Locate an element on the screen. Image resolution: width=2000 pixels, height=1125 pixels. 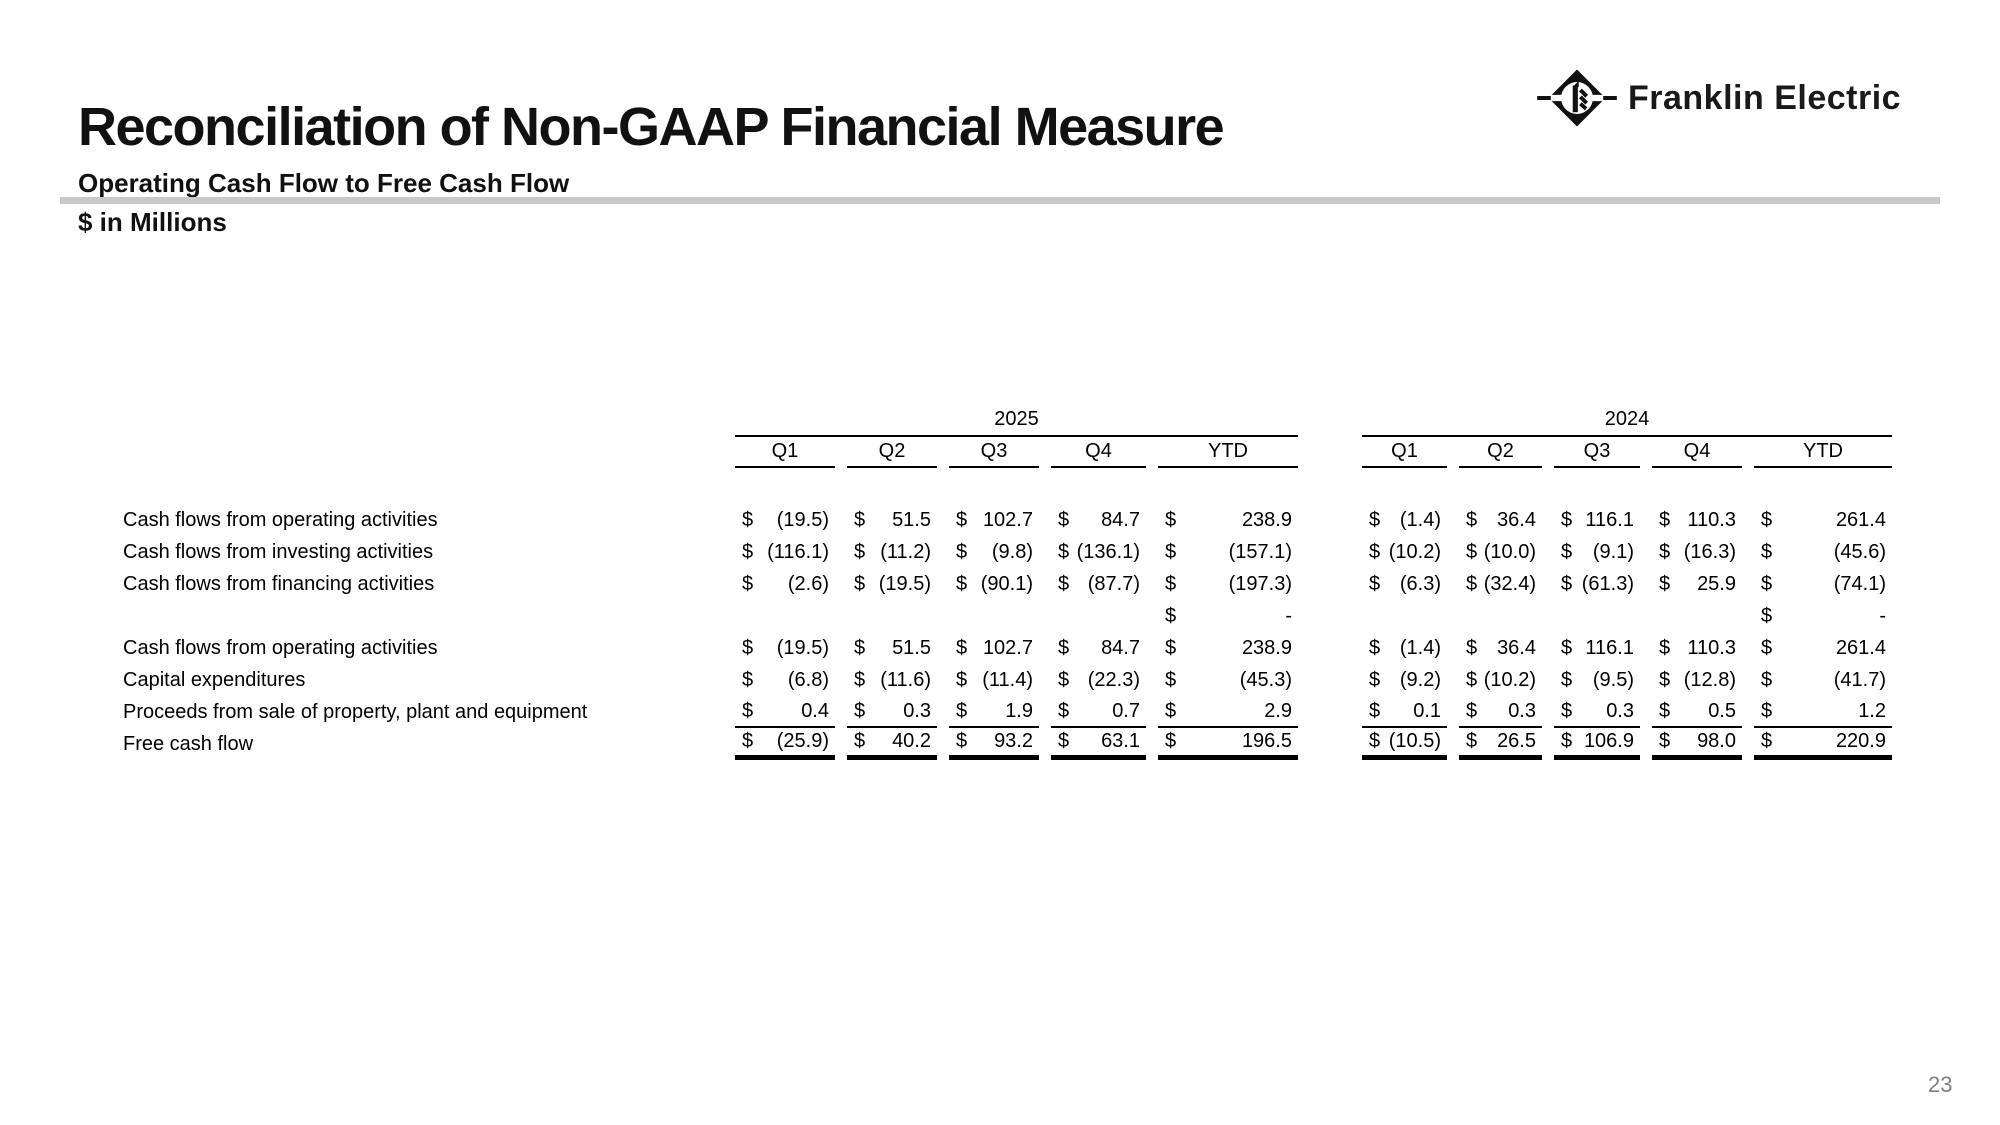
table-cell: $ (61.3) is located at coordinates (1597, 584).